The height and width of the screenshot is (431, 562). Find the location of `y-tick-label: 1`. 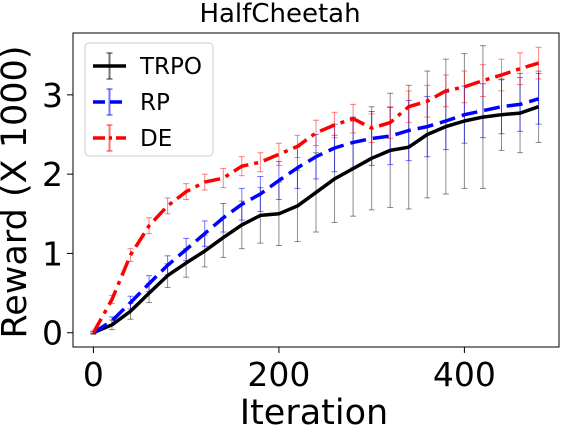

y-tick-label: 1 is located at coordinates (52, 253).